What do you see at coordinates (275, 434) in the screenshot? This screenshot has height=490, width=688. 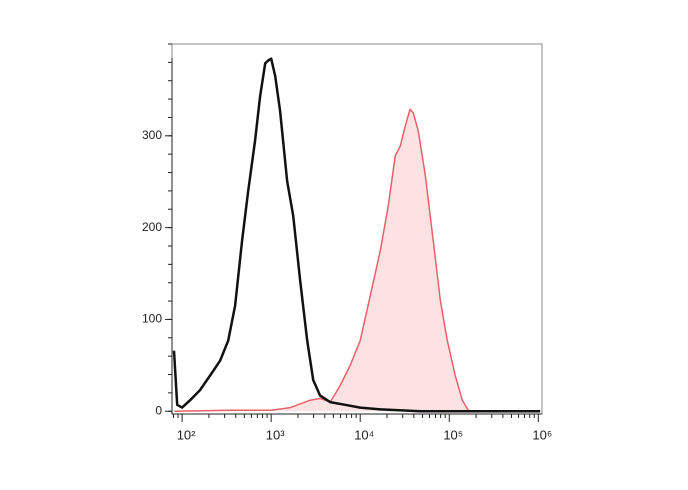 I see `x-tick-label: 10³` at bounding box center [275, 434].